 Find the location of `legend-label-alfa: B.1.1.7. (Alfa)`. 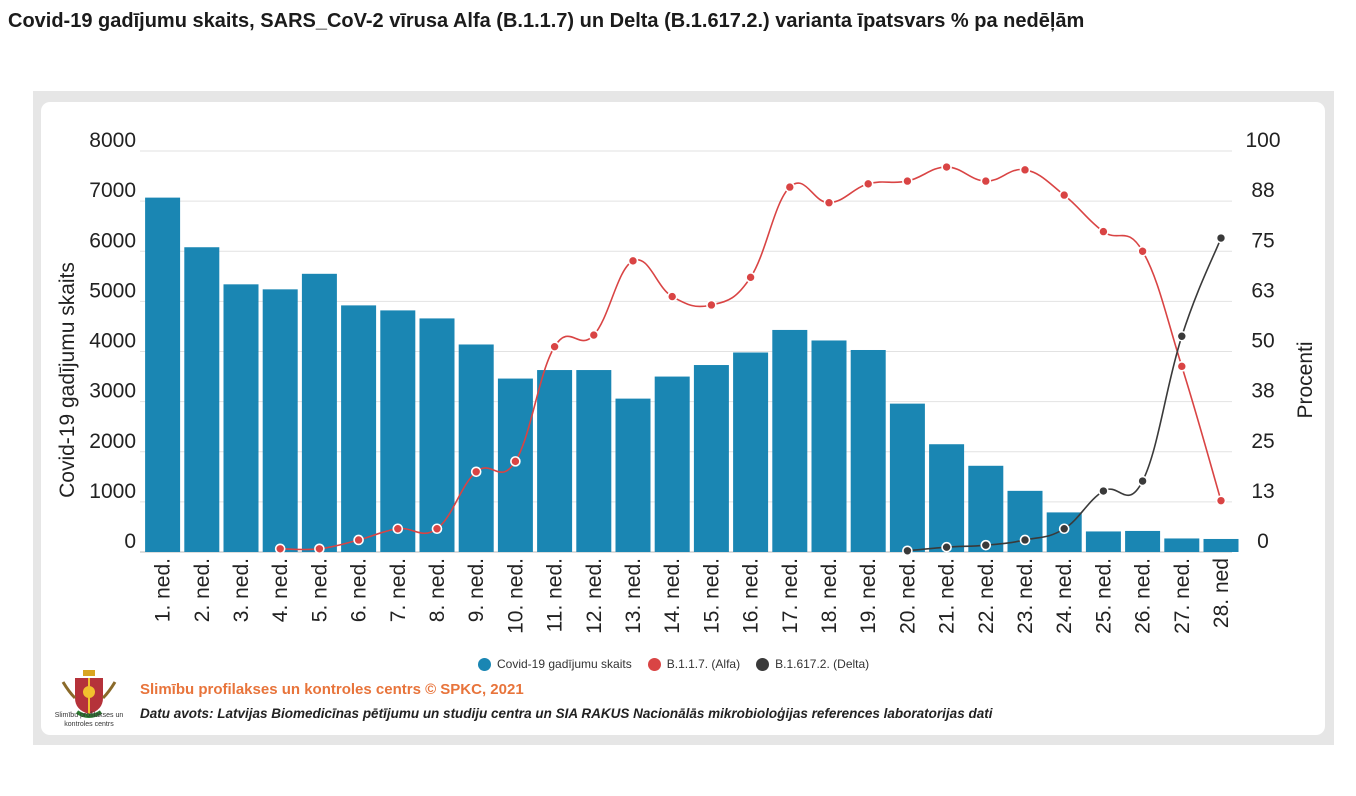

legend-label-alfa: B.1.1.7. (Alfa) is located at coordinates (703, 664).